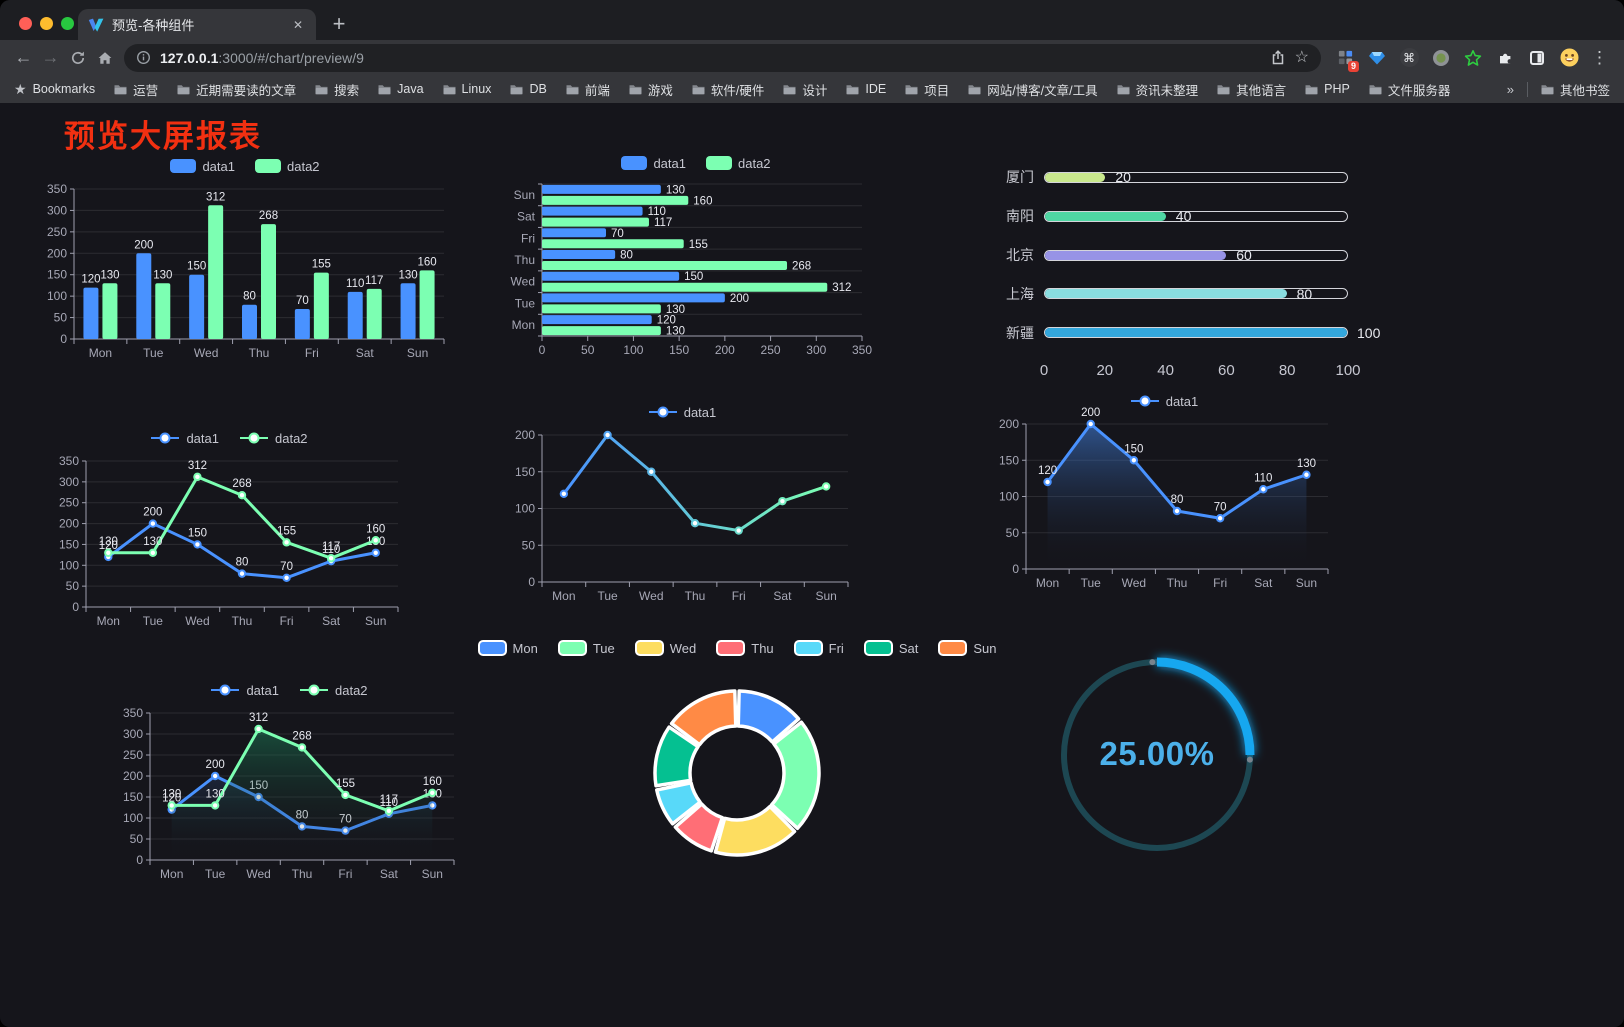 Image resolution: width=1624 pixels, height=1027 pixels. Describe the element at coordinates (1409, 89) in the screenshot. I see `bookmark-item-16: 文件服务器` at that location.